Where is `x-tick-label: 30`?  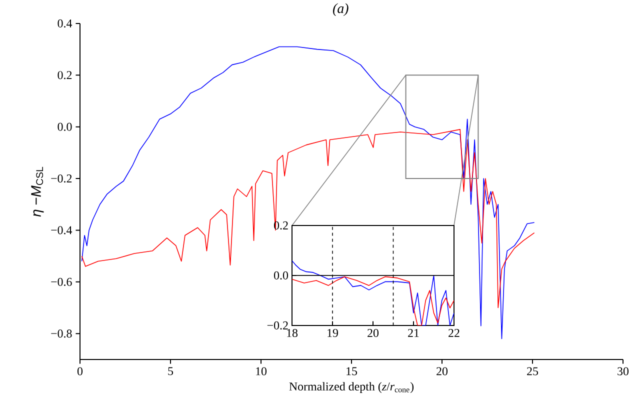 x-tick-label: 30 is located at coordinates (623, 371).